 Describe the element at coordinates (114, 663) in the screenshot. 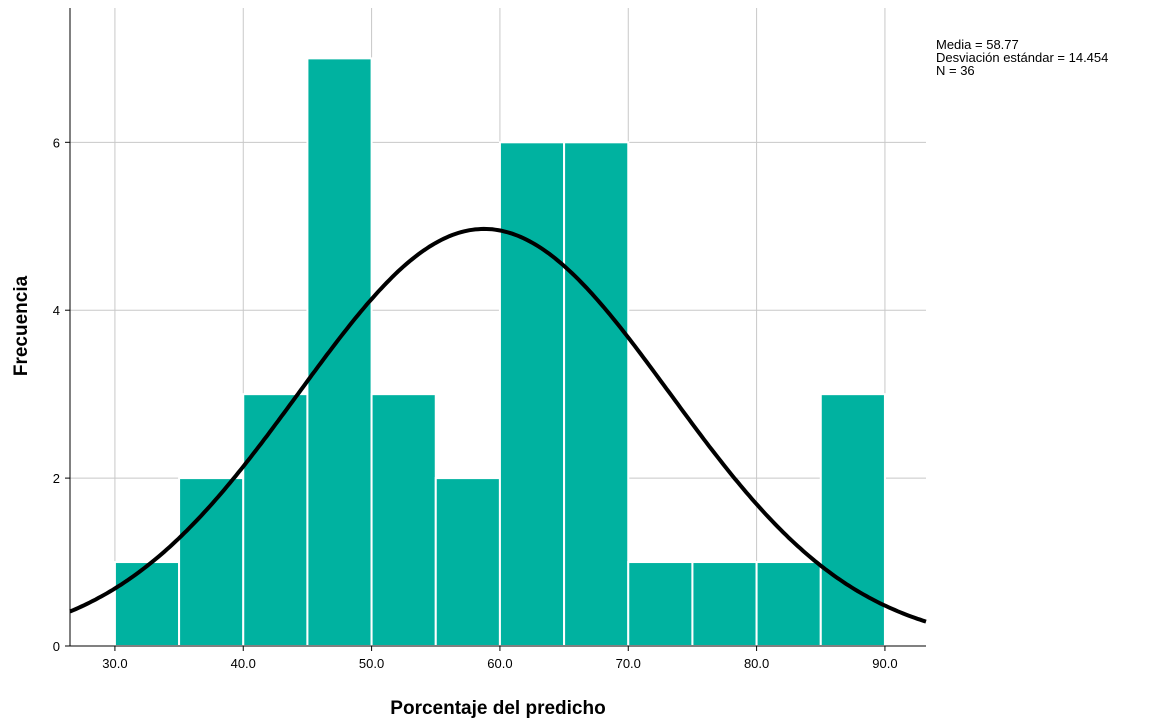

I see `x-tick-label: 30.0` at that location.